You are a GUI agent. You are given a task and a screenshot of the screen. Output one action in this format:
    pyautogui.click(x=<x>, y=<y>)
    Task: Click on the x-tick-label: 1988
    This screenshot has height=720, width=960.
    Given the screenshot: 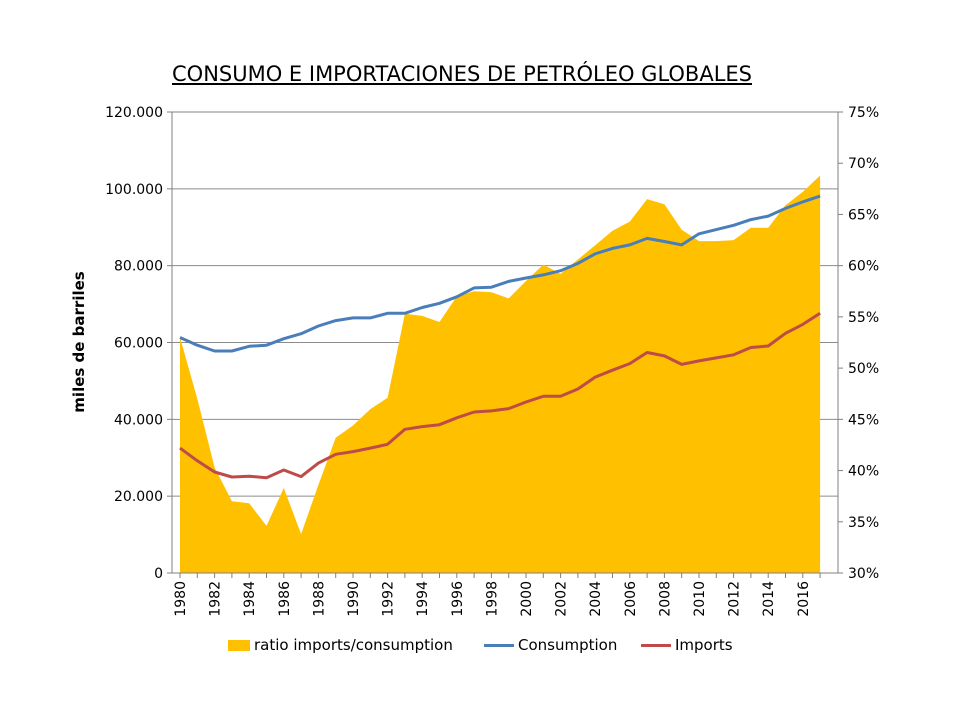 What is the action you would take?
    pyautogui.click(x=319, y=599)
    